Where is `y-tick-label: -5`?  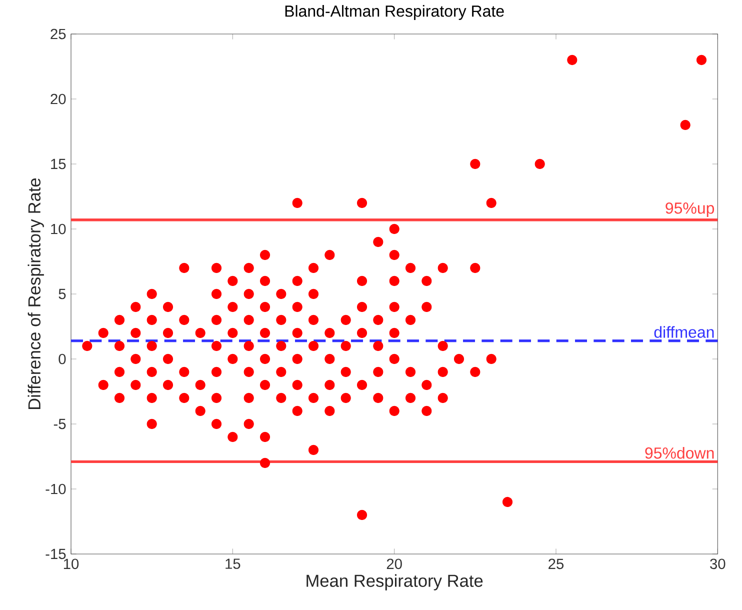 y-tick-label: -5 is located at coordinates (60, 424).